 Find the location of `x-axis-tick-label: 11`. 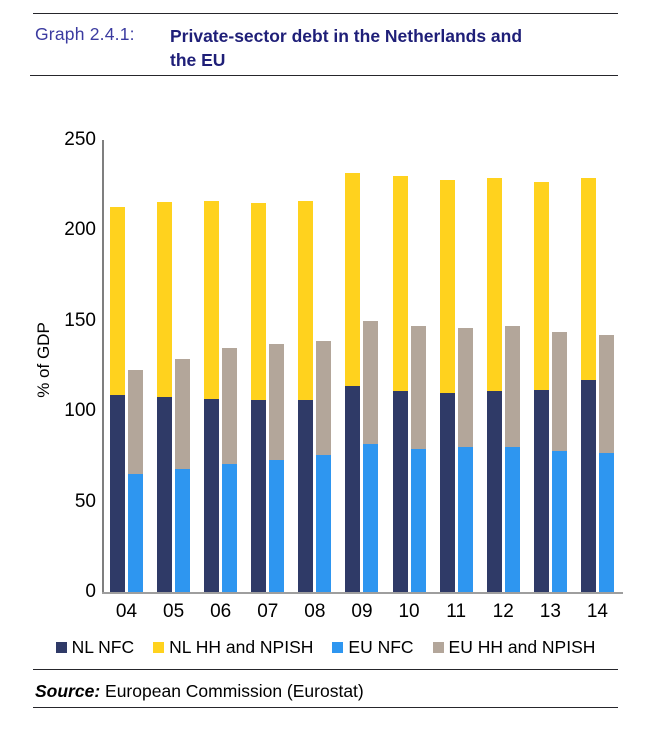

x-axis-tick-label: 11 is located at coordinates (456, 611).